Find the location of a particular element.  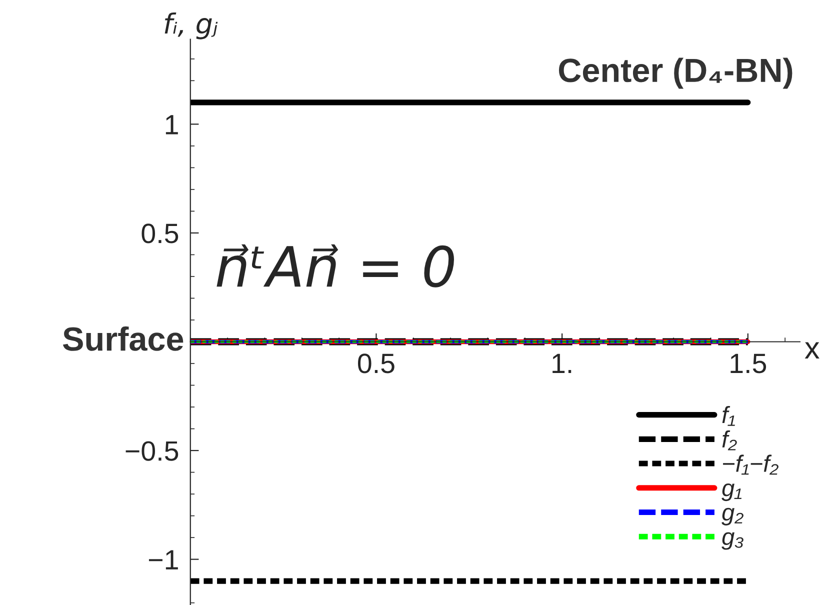

y-tick-label: 1 is located at coordinates (172, 124).